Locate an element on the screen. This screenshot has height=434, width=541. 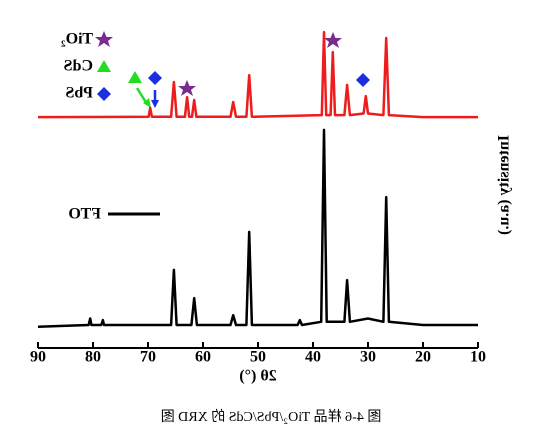
legend-label: TiO₂ is located at coordinates (77, 39).